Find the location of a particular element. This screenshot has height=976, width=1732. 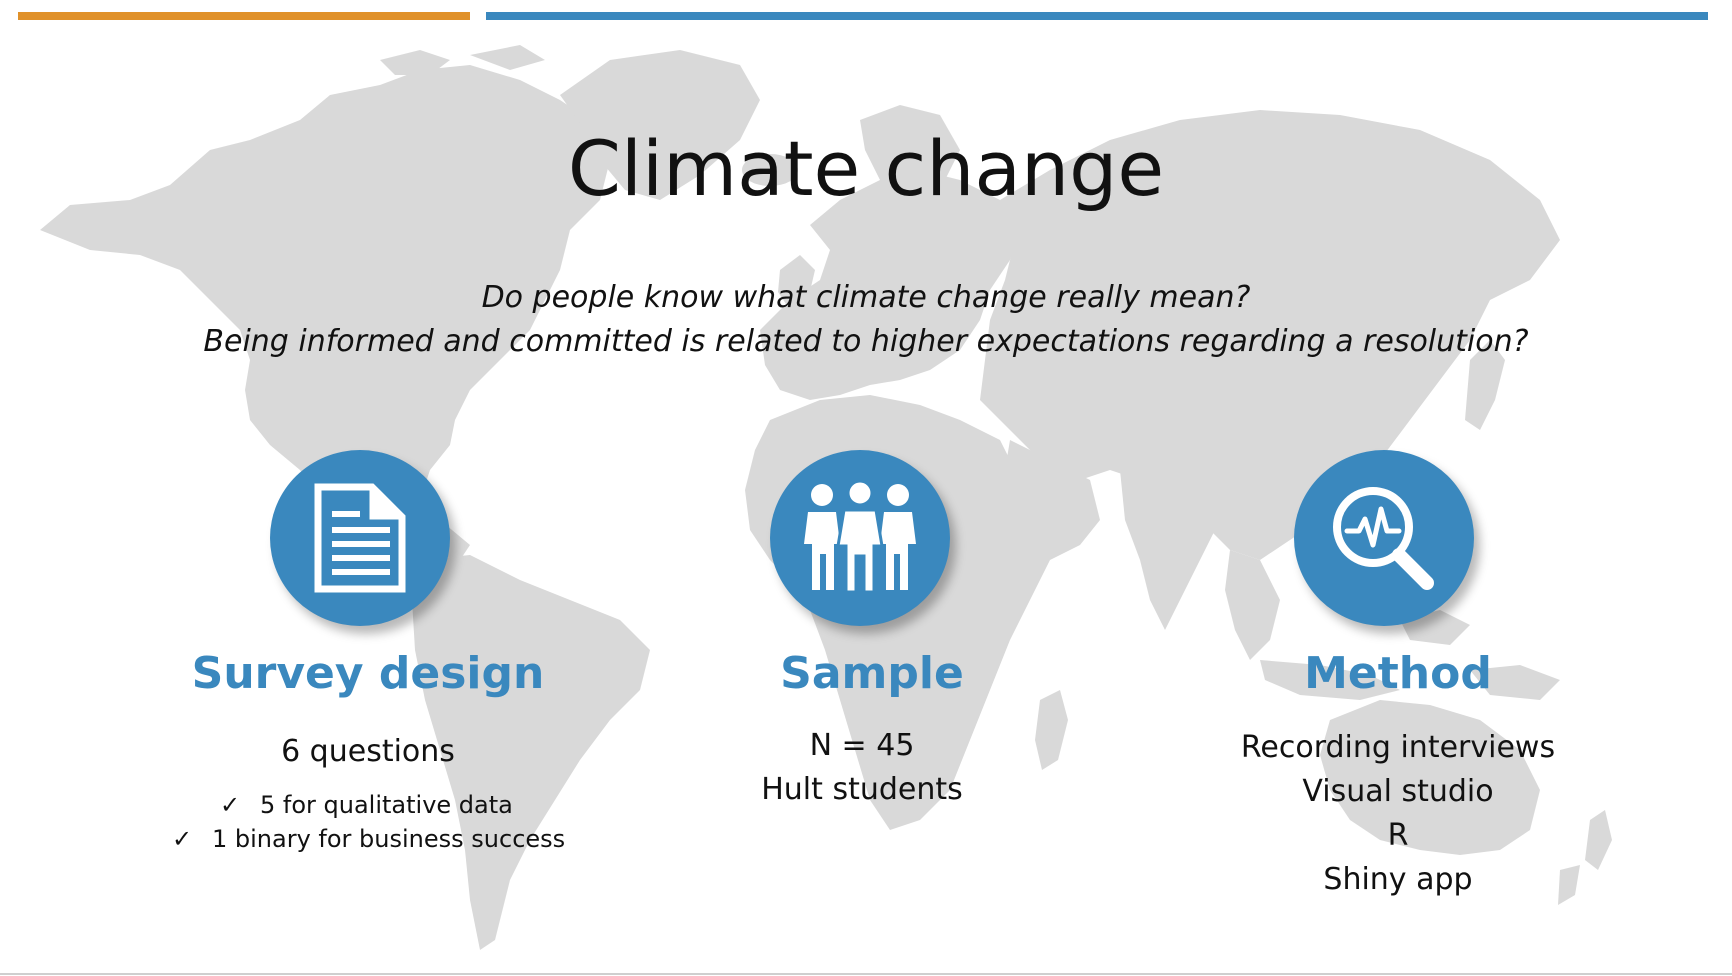

method-item: Recording interviews is located at coordinates (1398, 747).